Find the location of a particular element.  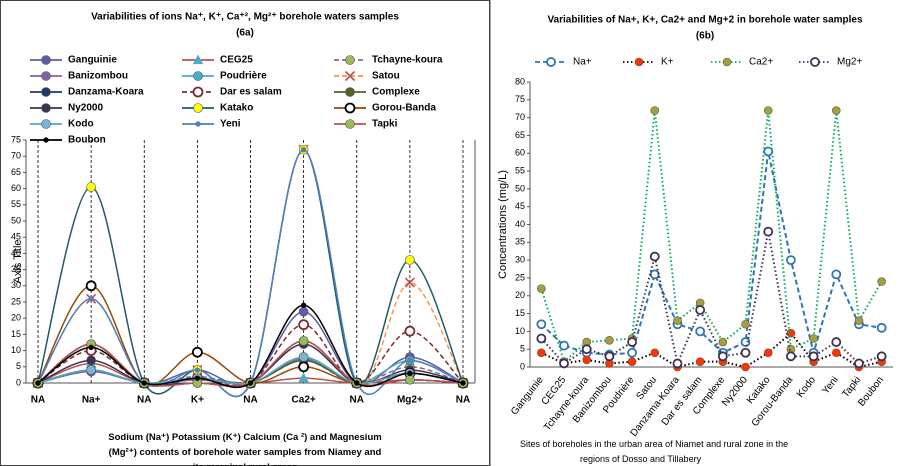

legend-label: Katako is located at coordinates (236, 108).